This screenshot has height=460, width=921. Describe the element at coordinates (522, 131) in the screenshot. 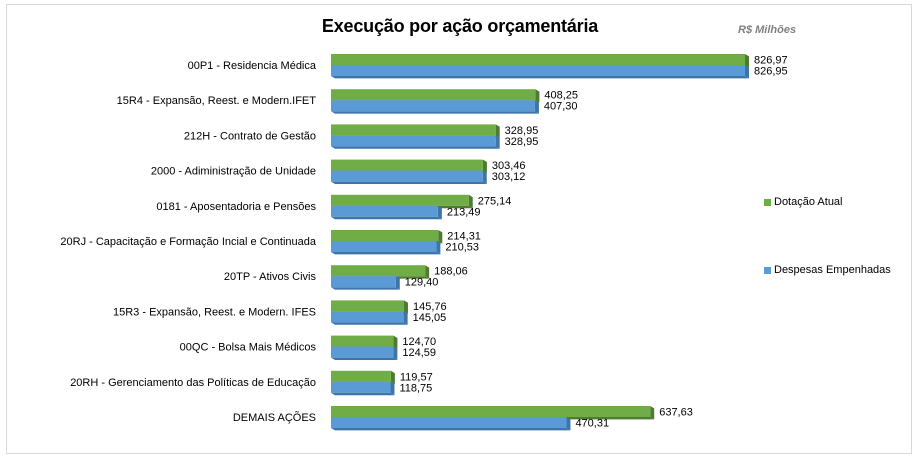

I see `value-label-dotacao: 328,95` at that location.